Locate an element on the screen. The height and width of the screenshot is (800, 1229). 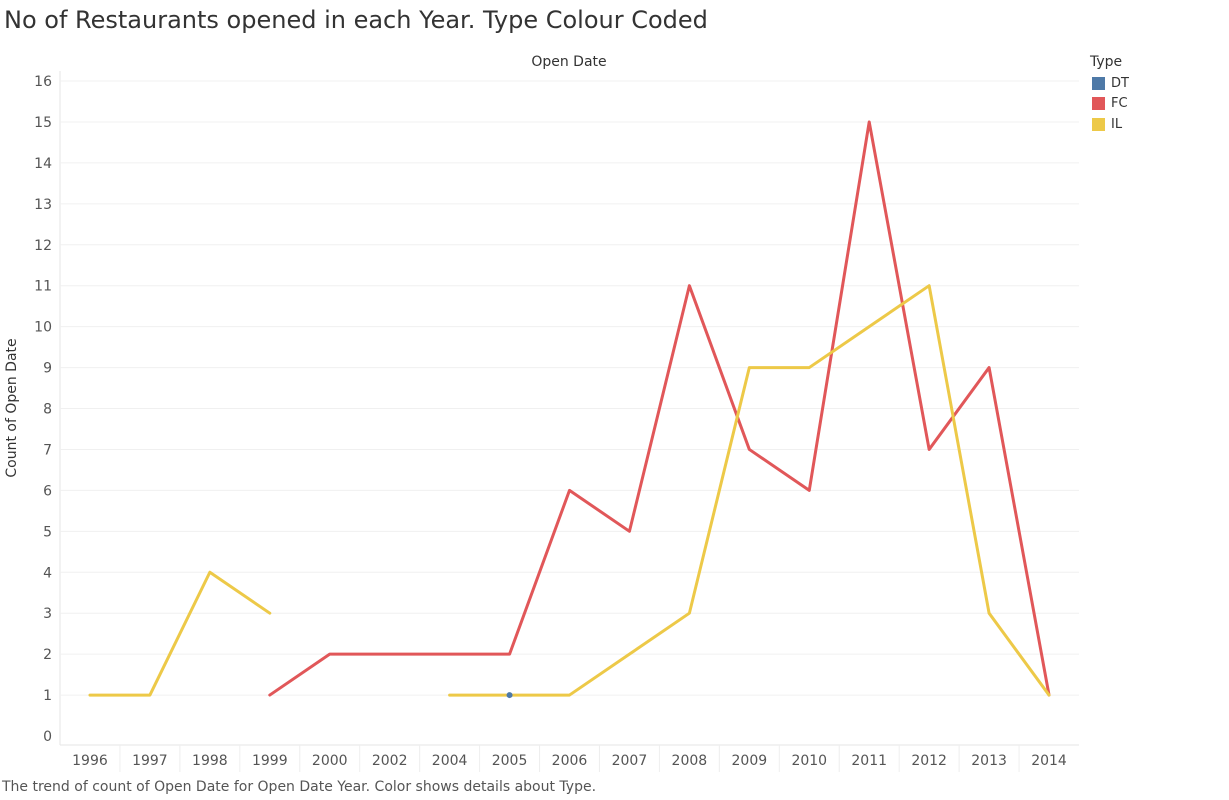
y-tick-label: 5 is located at coordinates (47, 532).